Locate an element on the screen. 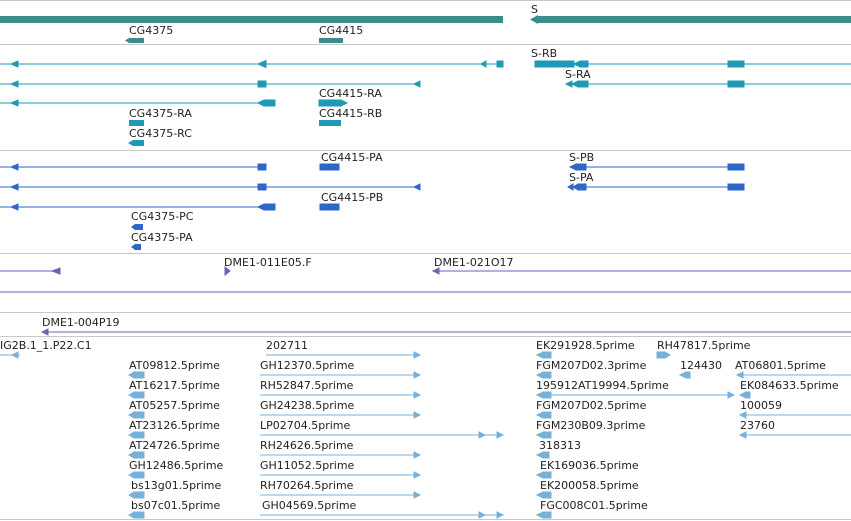  est-label: FGM207D02.3prime is located at coordinates (591, 365).